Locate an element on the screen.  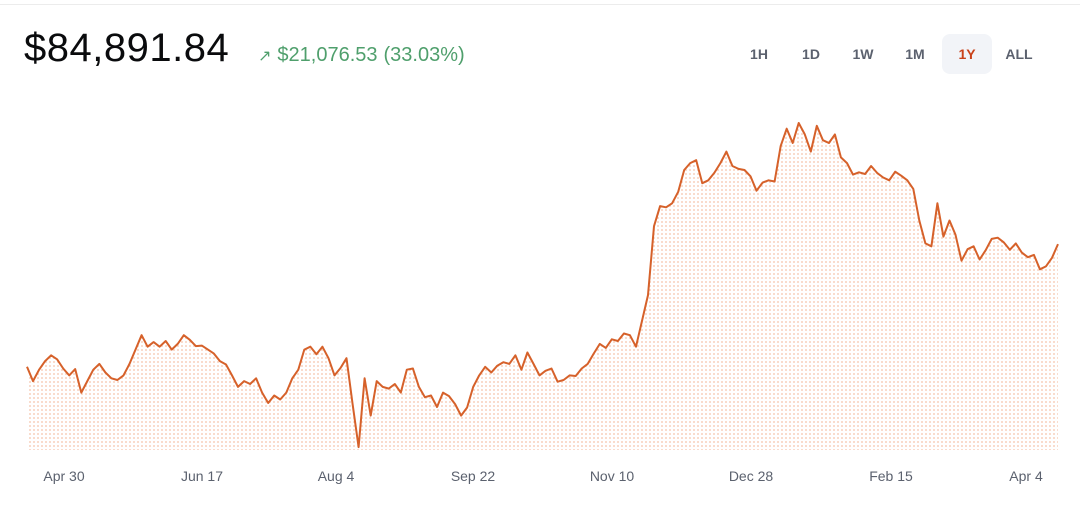
range-all-button: ALL is located at coordinates (1019, 54).